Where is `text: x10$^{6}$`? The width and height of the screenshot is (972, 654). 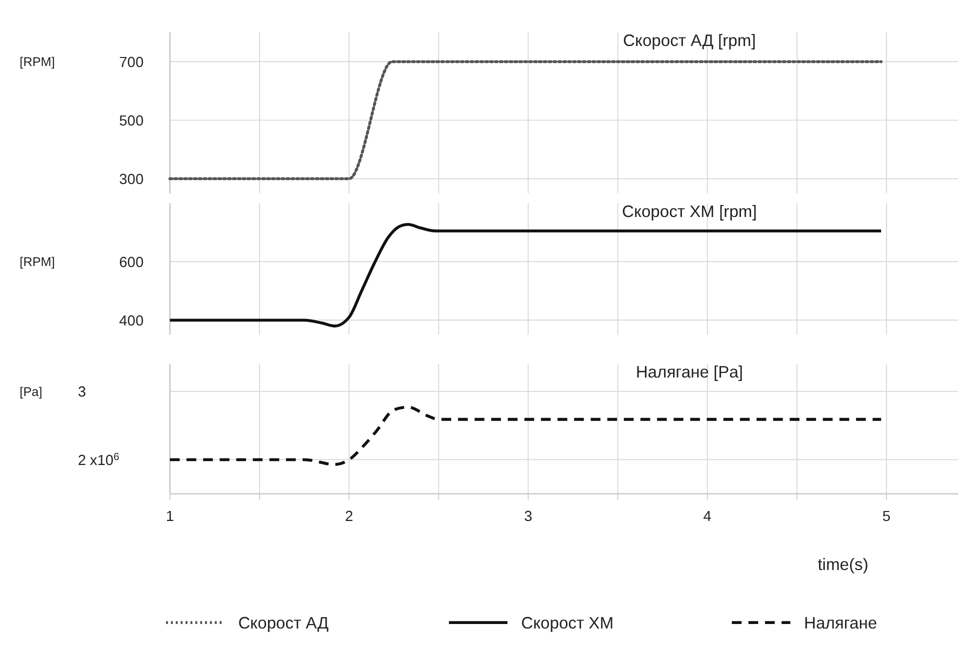 text: x10$^{6}$ is located at coordinates (105, 460).